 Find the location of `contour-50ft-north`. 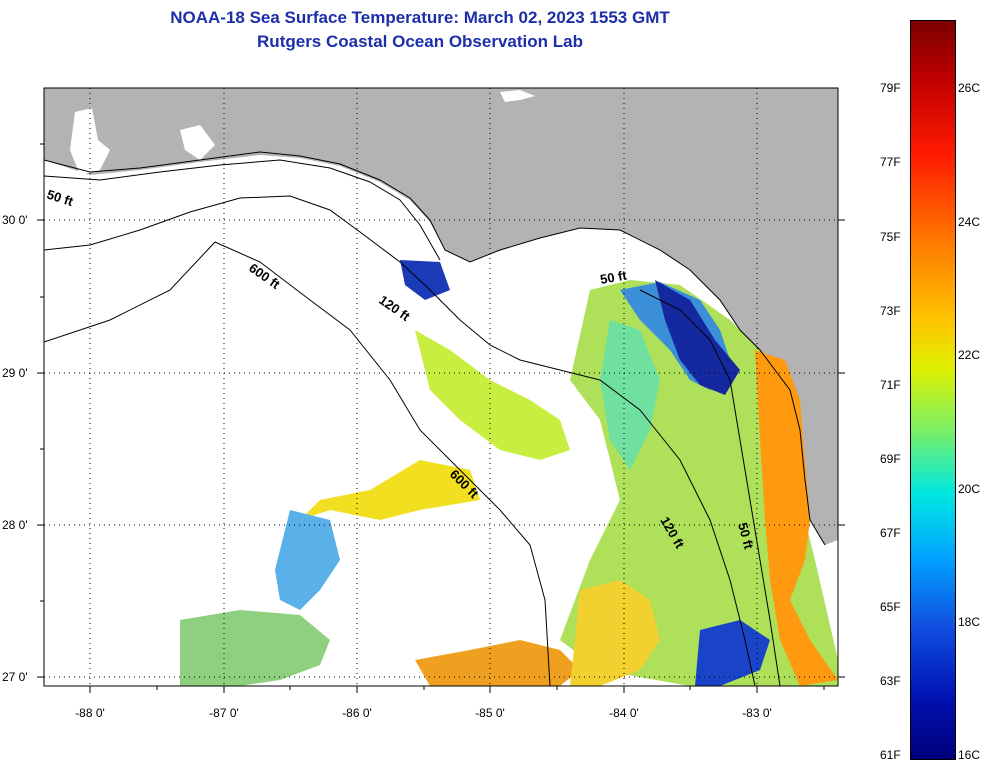

contour-50ft-north is located at coordinates (242, 210).